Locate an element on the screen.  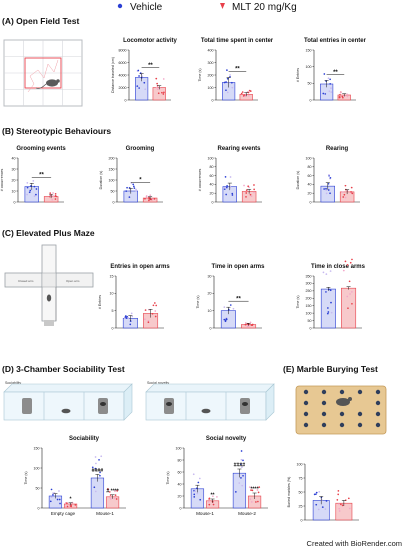
chart-title: Rearing events is located at coordinates (239, 149).